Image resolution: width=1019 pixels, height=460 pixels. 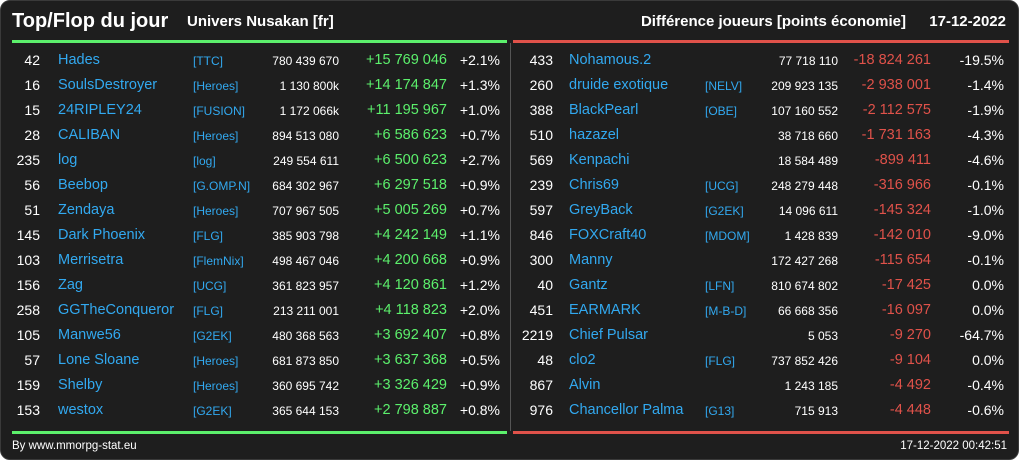 What do you see at coordinates (985, 235) in the screenshot?
I see `player-percent-change: -9.0%` at bounding box center [985, 235].